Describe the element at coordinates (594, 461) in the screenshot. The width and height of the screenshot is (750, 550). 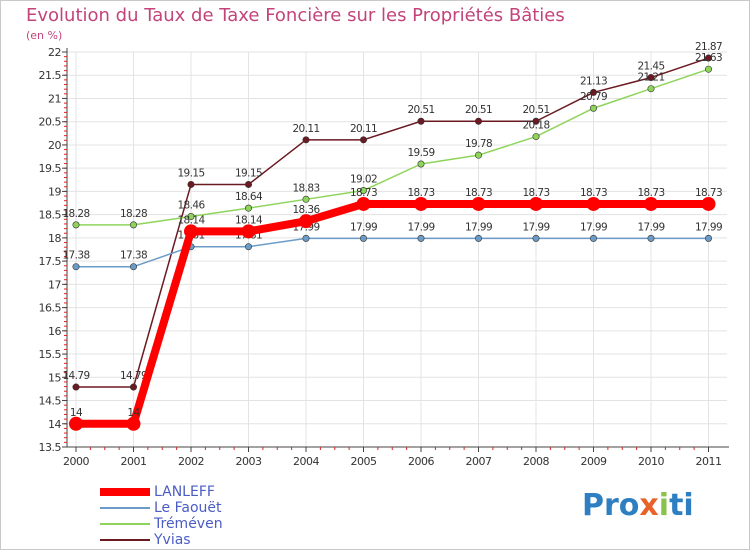
I see `x-tick-label: 2009` at that location.